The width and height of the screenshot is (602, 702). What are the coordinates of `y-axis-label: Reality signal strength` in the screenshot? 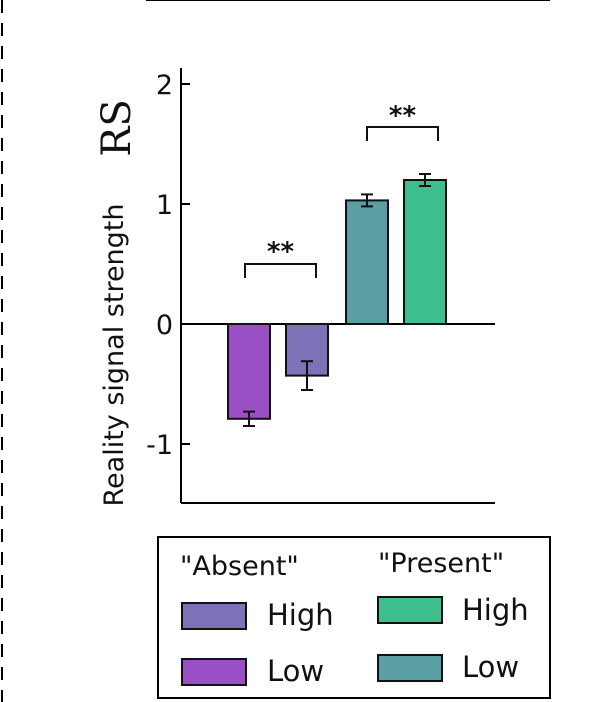 It's located at (114, 354).